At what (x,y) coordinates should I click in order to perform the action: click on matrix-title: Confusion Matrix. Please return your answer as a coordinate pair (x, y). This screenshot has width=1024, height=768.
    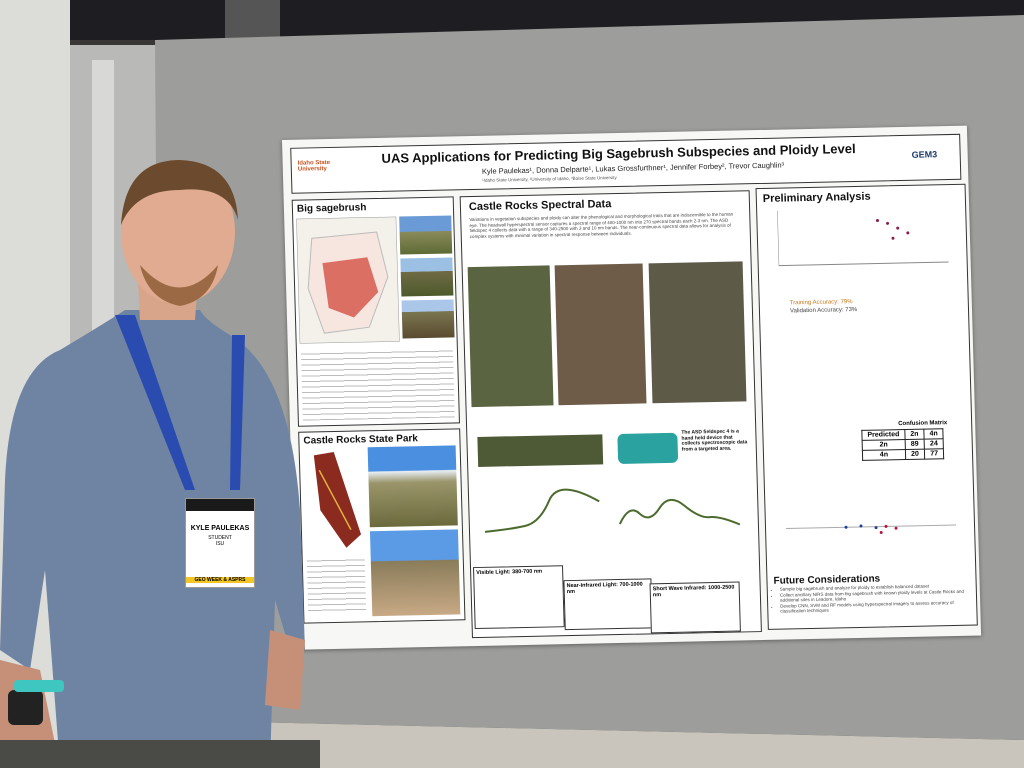
    Looking at the image, I should click on (923, 424).